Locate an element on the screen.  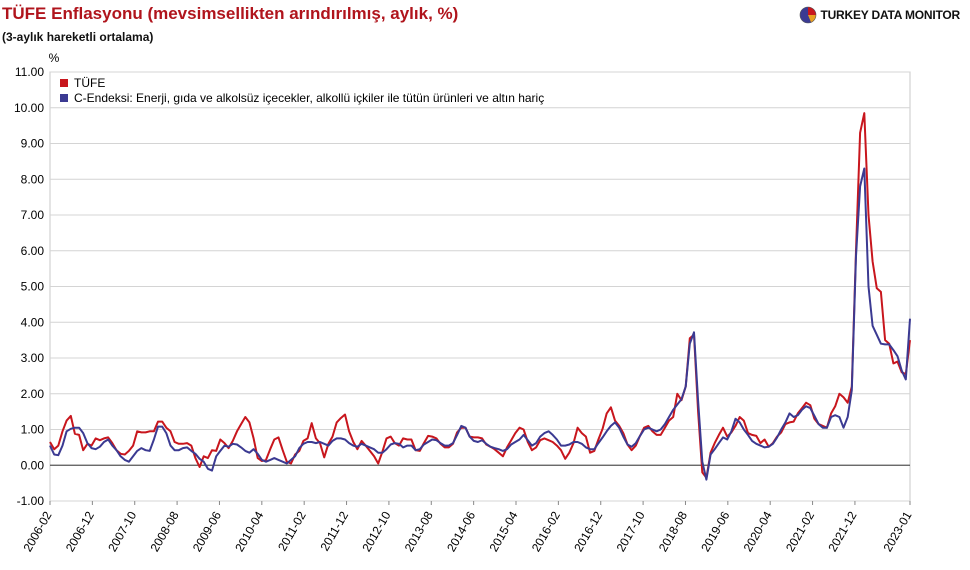
x-tick-label: 2016-02 is located at coordinates (546, 531).